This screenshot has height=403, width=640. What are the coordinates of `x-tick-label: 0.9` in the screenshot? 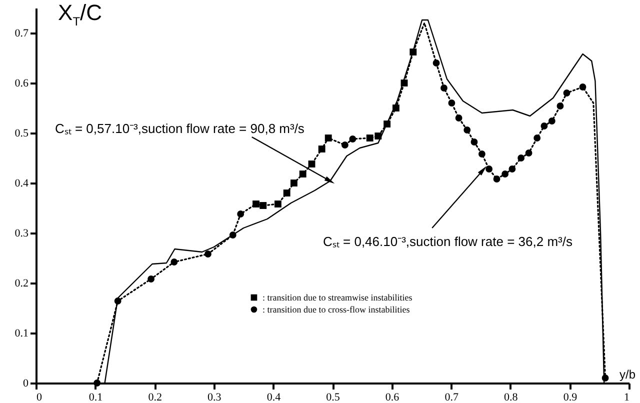 It's located at (570, 397).